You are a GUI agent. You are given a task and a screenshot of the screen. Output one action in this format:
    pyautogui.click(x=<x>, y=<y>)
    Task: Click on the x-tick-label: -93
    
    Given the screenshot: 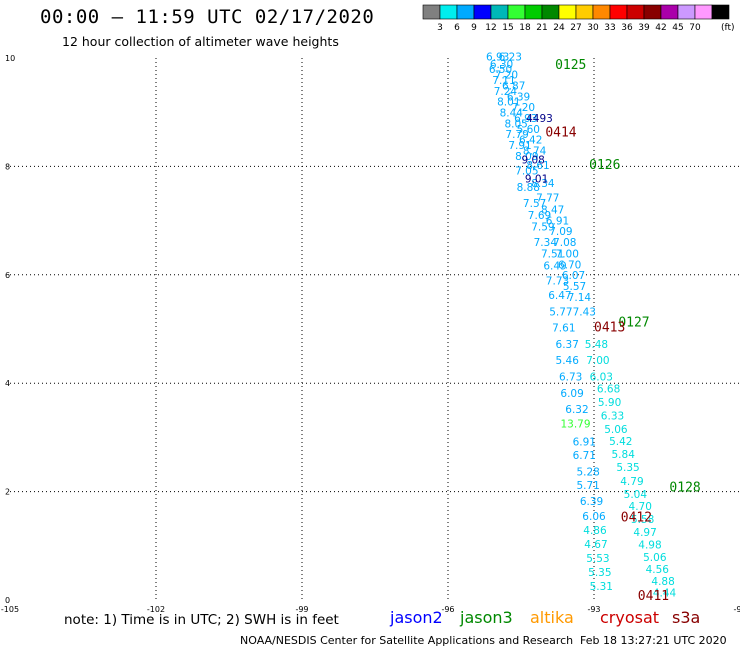 What is the action you would take?
    pyautogui.click(x=593, y=609)
    